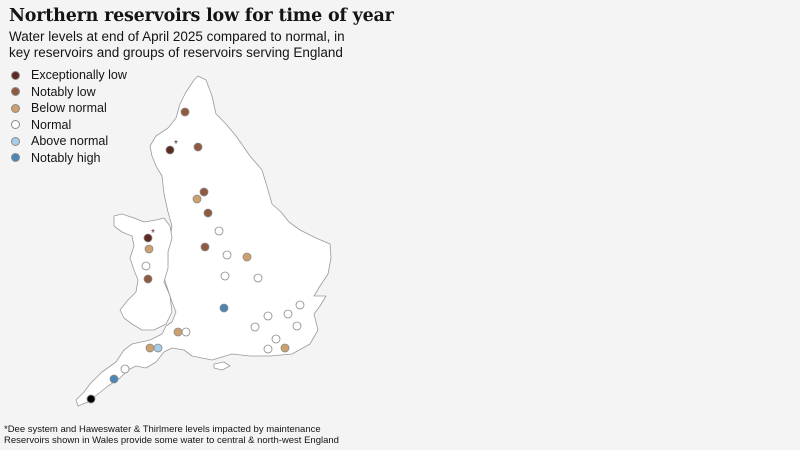  I want to click on legend-item-below-normal: Below normal, so click(69, 108).